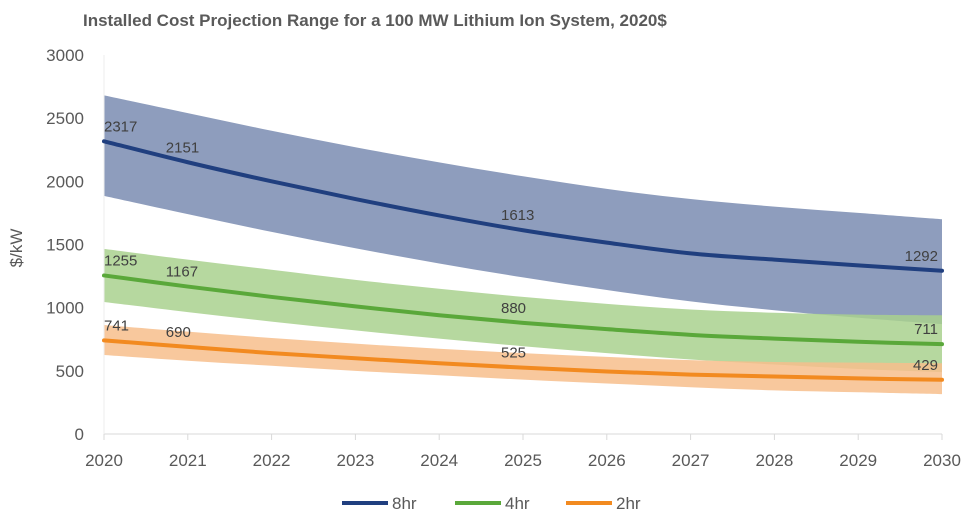 The image size is (975, 528). I want to click on x-tick-label: 2030, so click(942, 460).